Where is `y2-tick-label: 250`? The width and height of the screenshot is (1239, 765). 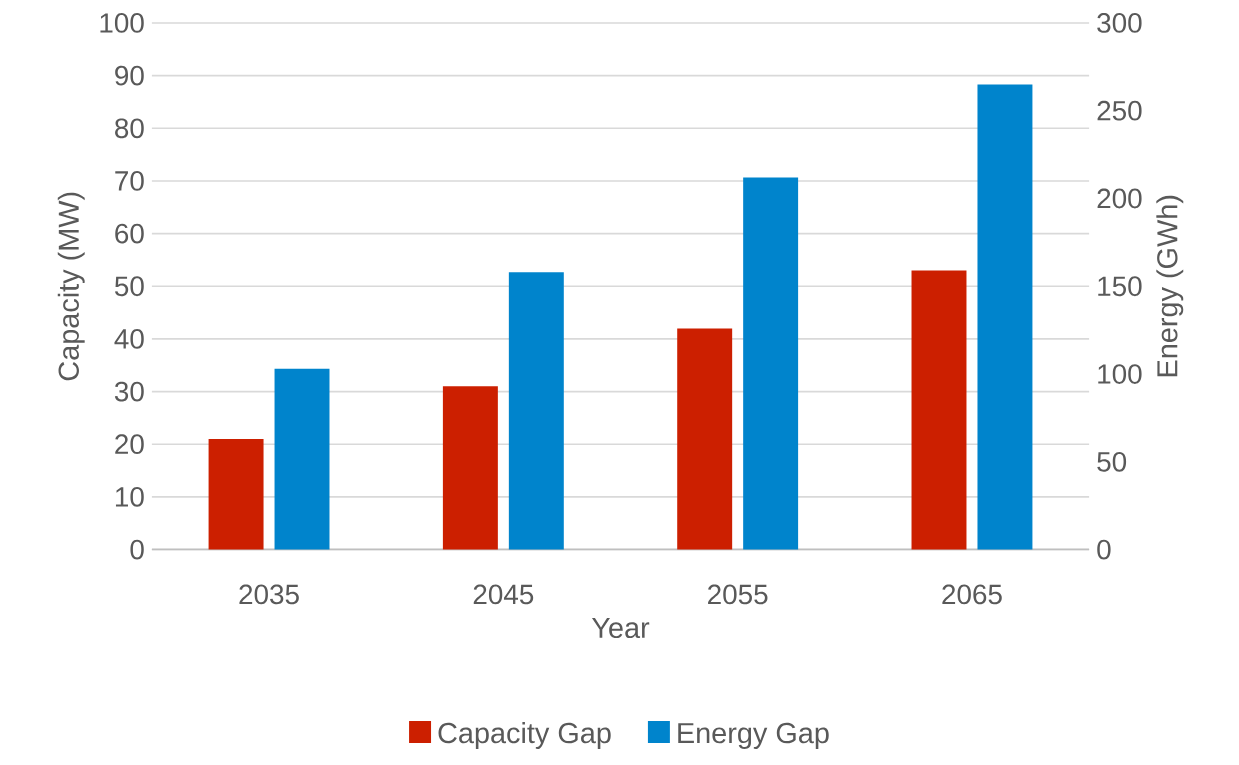 y2-tick-label: 250 is located at coordinates (1119, 110).